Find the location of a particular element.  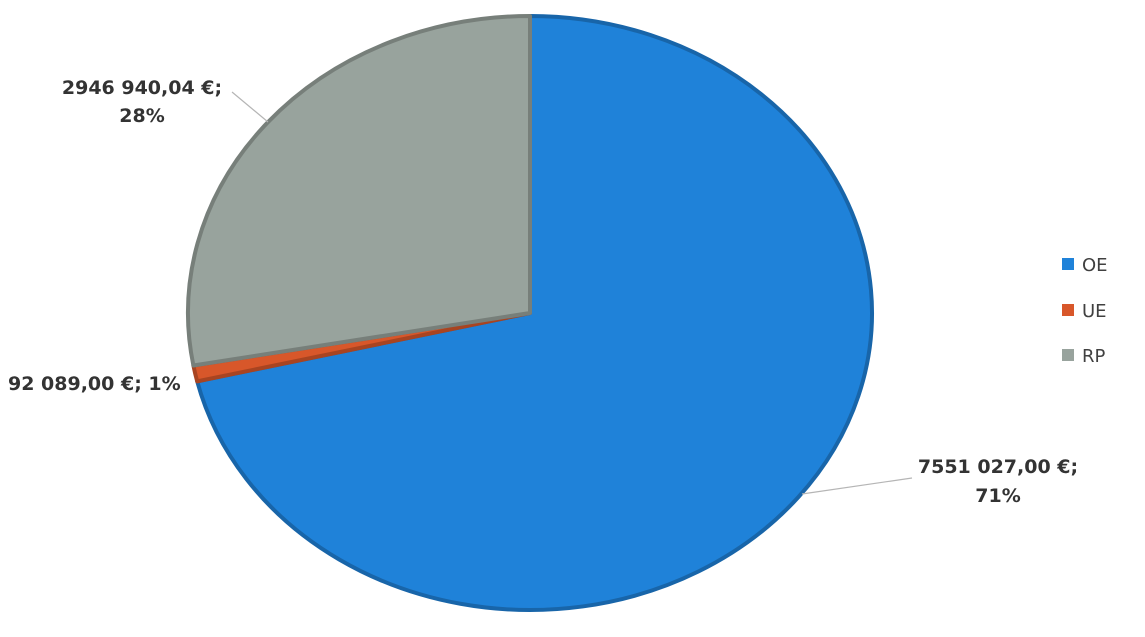

data-label-oe-percent: 71% is located at coordinates (997, 496).